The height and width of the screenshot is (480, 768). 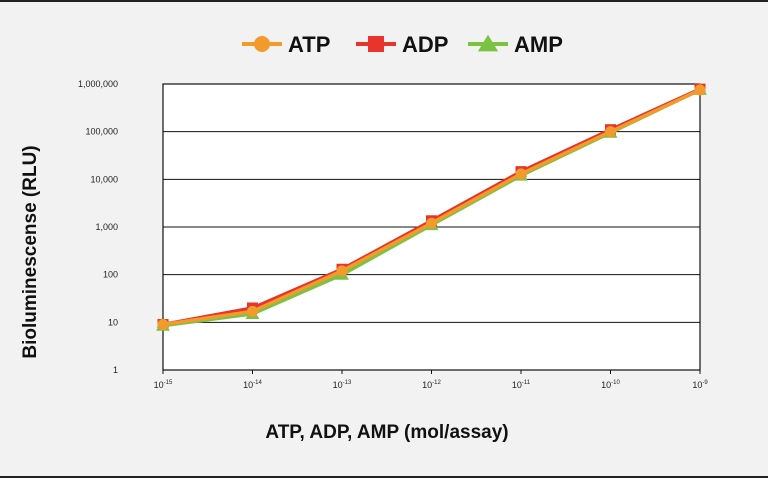 I want to click on legend-marker-atp, so click(x=262, y=44).